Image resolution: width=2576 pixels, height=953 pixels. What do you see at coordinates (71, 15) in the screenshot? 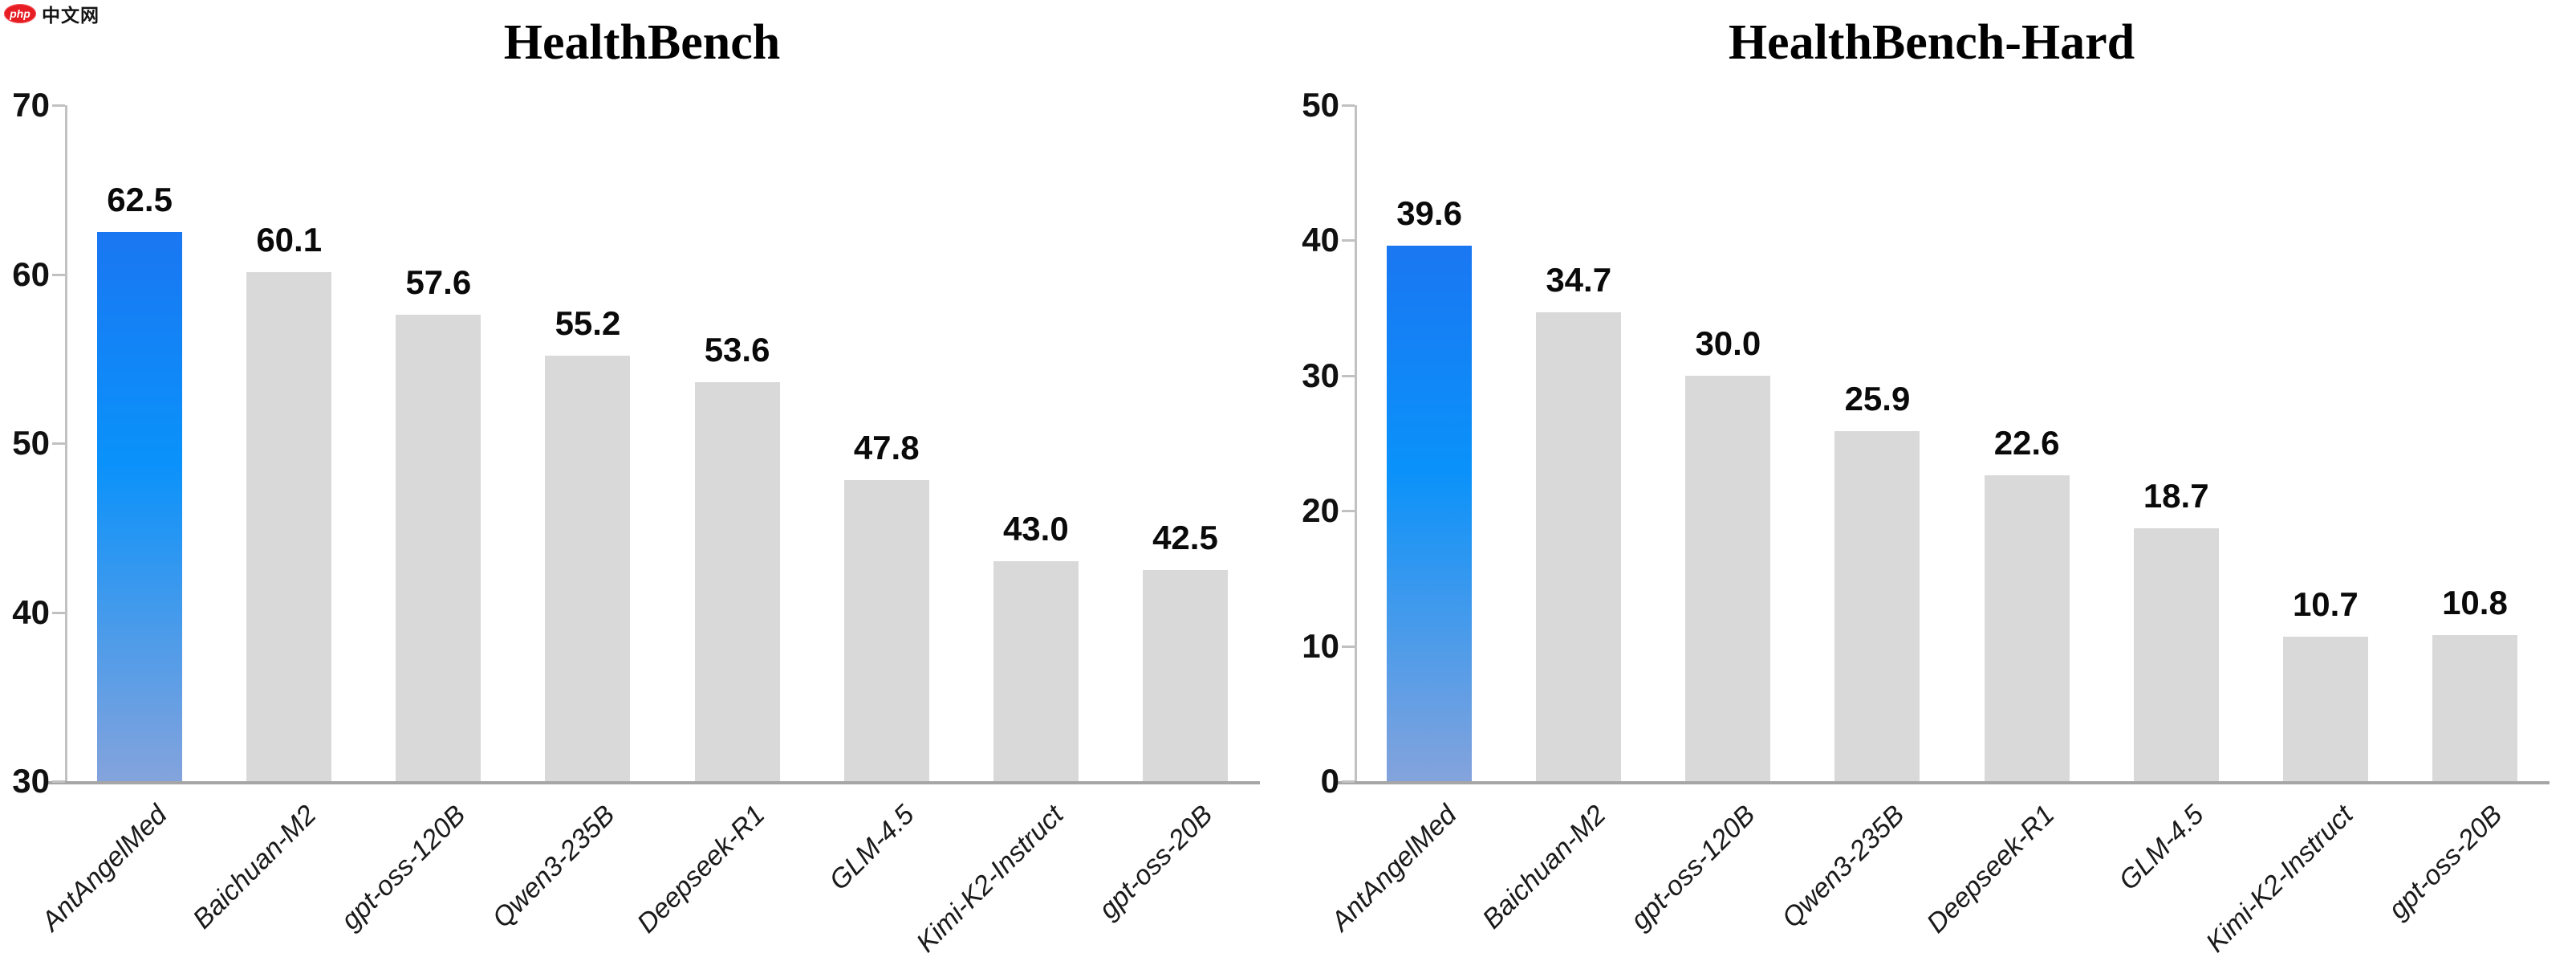
I see `watermark-site-text: 中文网` at bounding box center [71, 15].